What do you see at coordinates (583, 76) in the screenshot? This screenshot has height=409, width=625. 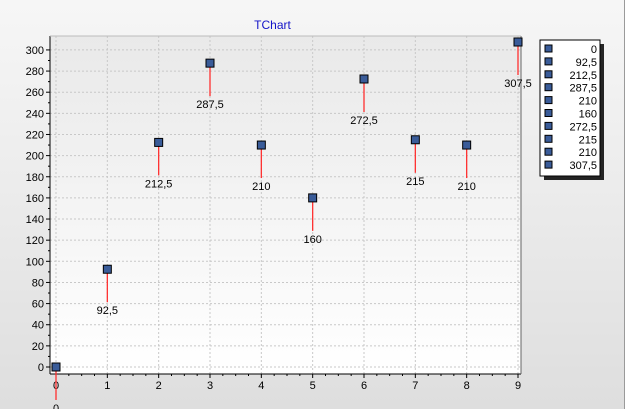 I see `legend-entry: 212,5` at bounding box center [583, 76].